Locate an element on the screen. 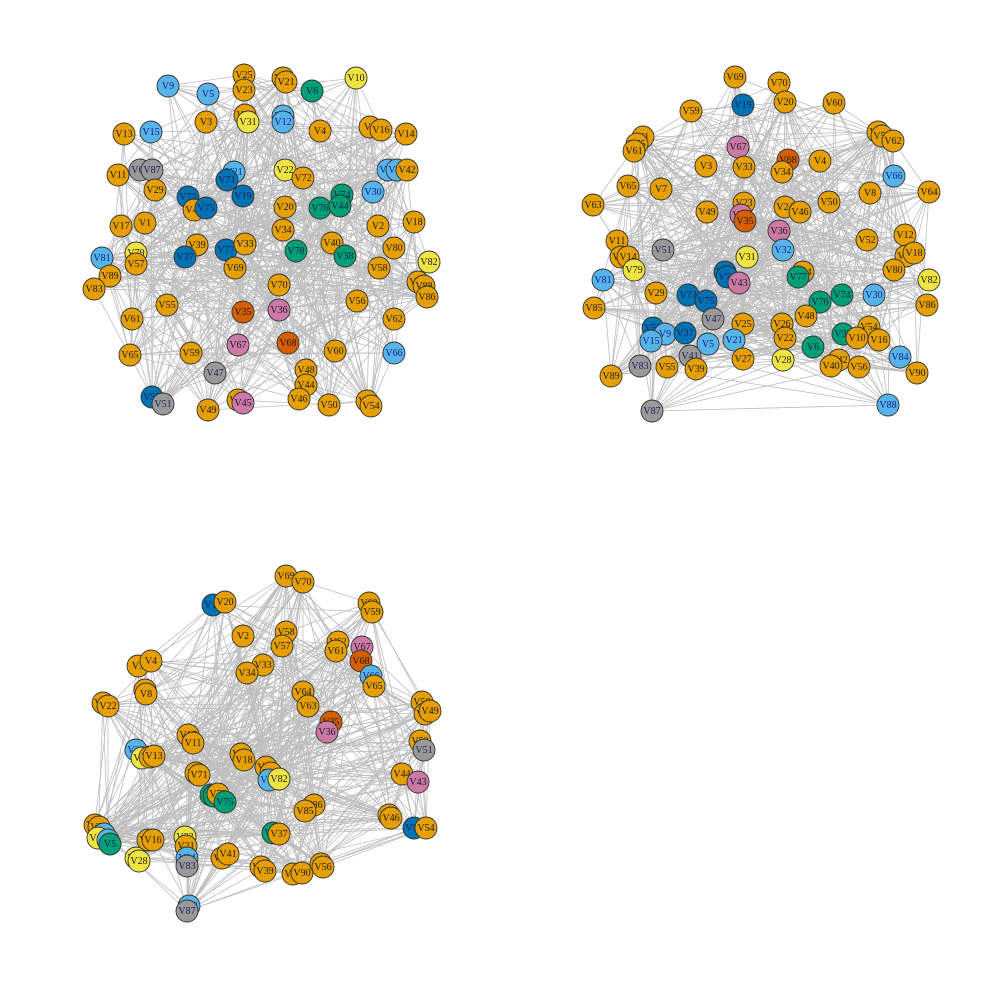 This screenshot has height=1000, width=1000. node-v37: V37 is located at coordinates (185, 257).